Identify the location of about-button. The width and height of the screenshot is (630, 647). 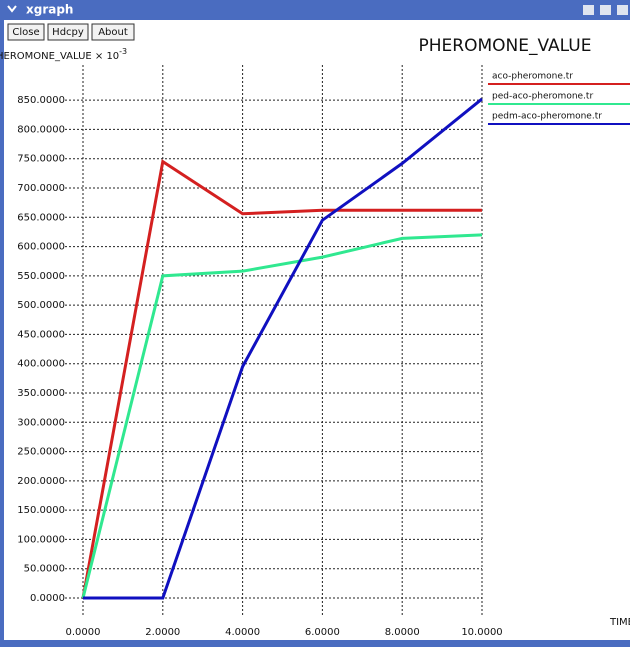
(113, 32).